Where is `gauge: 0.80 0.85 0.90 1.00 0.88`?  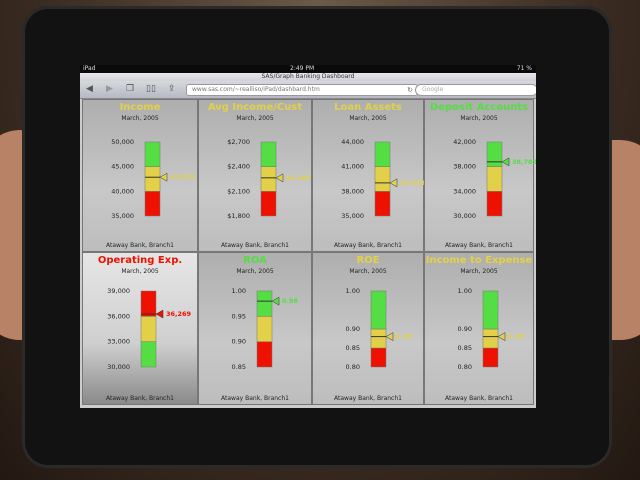
gauge: 0.80 0.85 0.90 1.00 0.88 is located at coordinates (379, 329).